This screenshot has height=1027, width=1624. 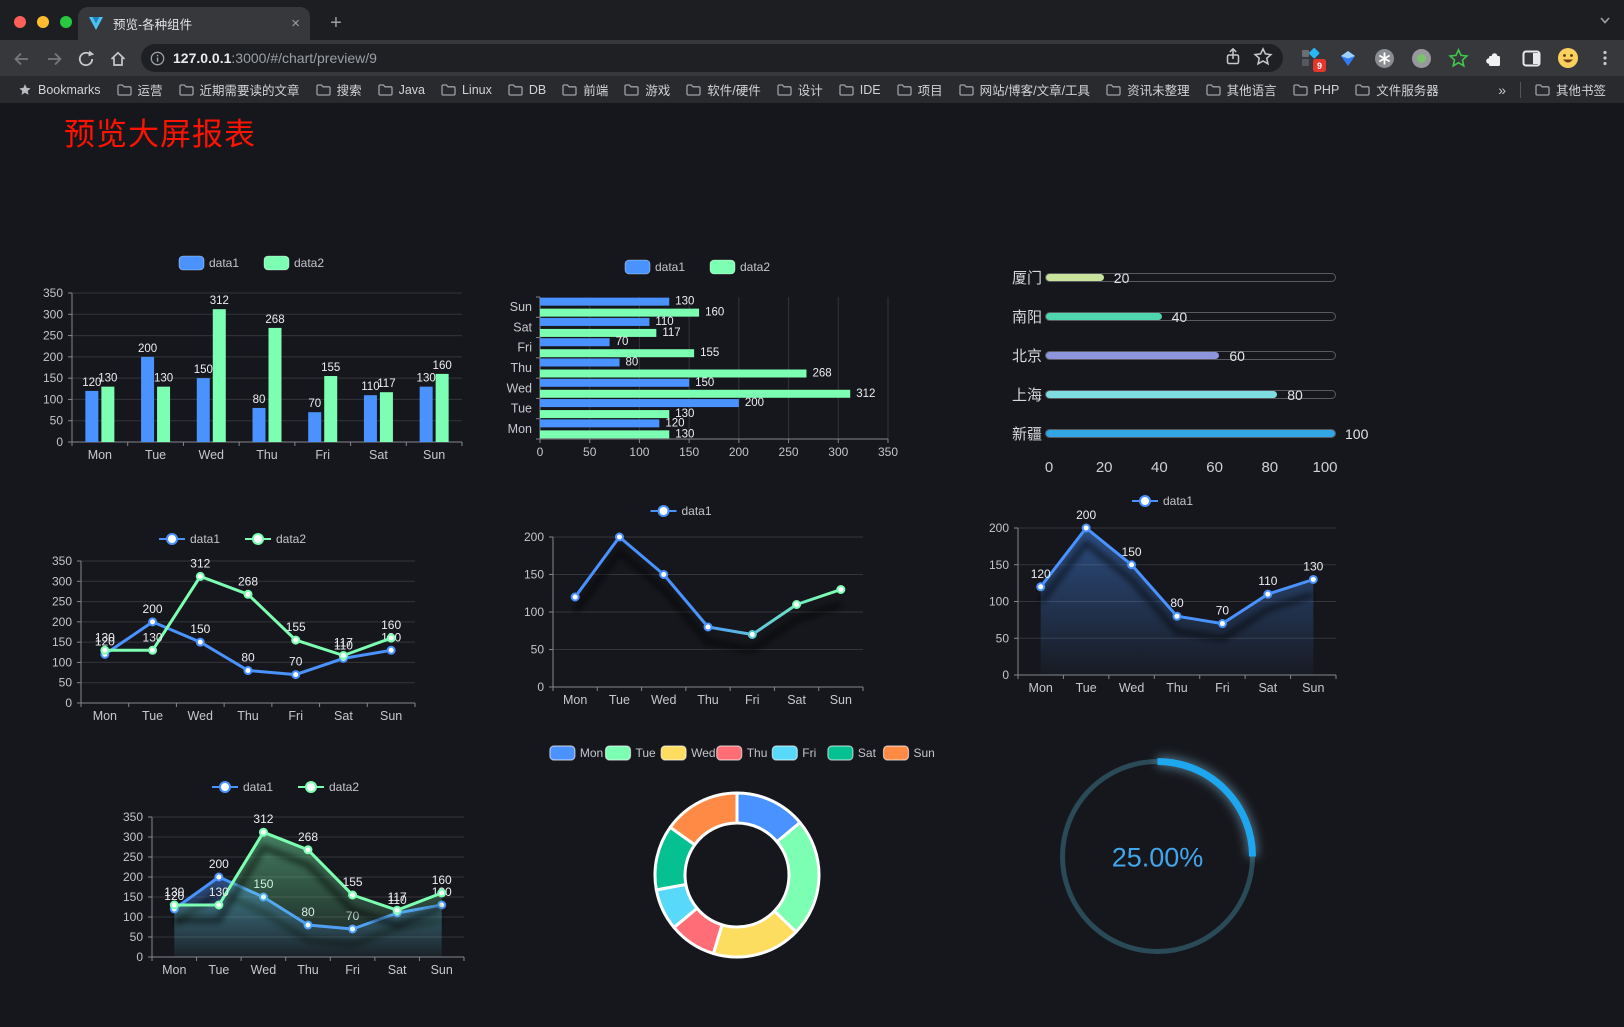 What do you see at coordinates (1348, 58) in the screenshot?
I see `gem-icon` at bounding box center [1348, 58].